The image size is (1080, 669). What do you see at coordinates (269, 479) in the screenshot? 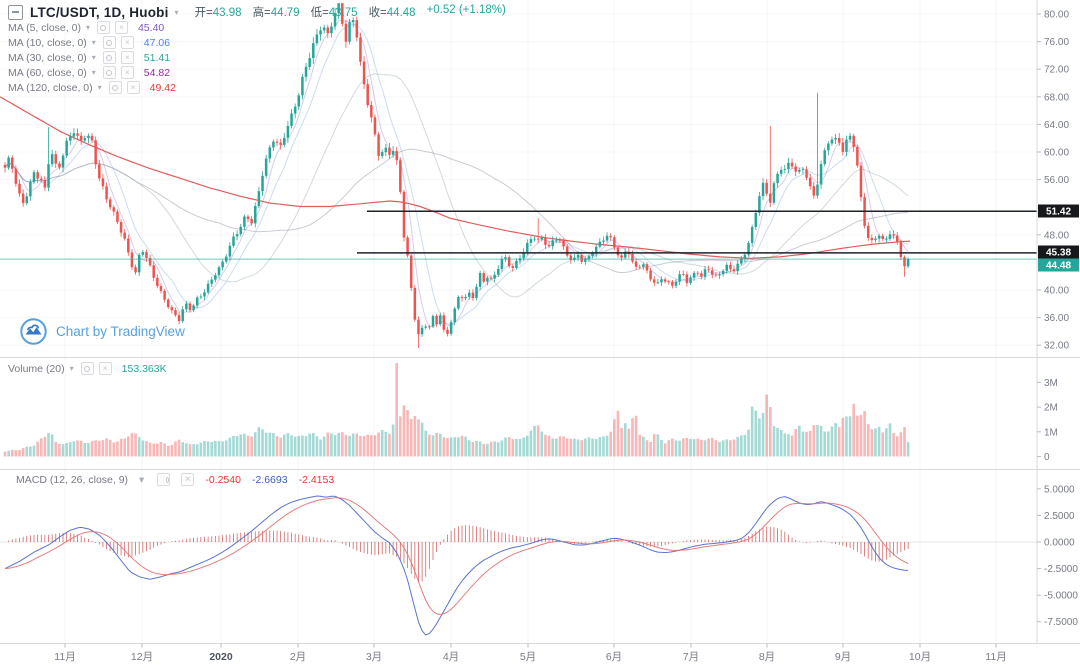
I see `macd-line-value: -2.6693` at bounding box center [269, 479].